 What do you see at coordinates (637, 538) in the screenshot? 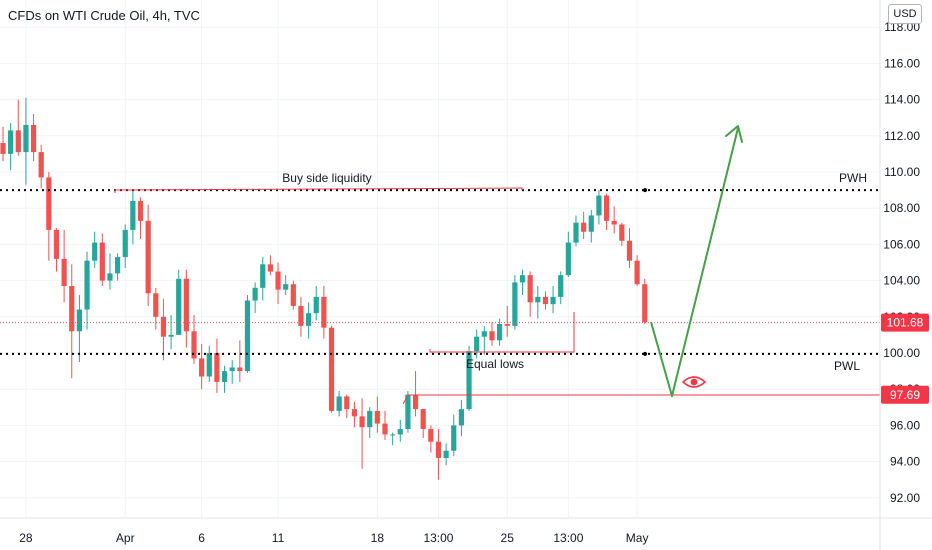
I see `time-tick-label: May` at bounding box center [637, 538].